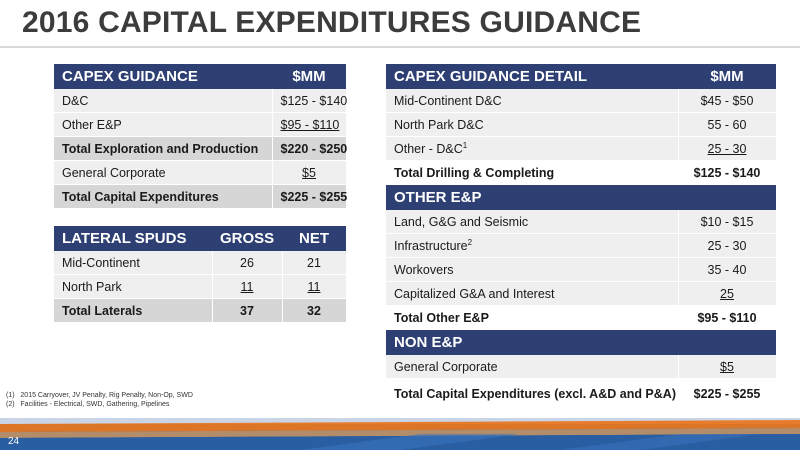 This screenshot has width=800, height=450. What do you see at coordinates (532, 293) in the screenshot?
I see `row-label: Capitalized G&A and Interest` at bounding box center [532, 293].